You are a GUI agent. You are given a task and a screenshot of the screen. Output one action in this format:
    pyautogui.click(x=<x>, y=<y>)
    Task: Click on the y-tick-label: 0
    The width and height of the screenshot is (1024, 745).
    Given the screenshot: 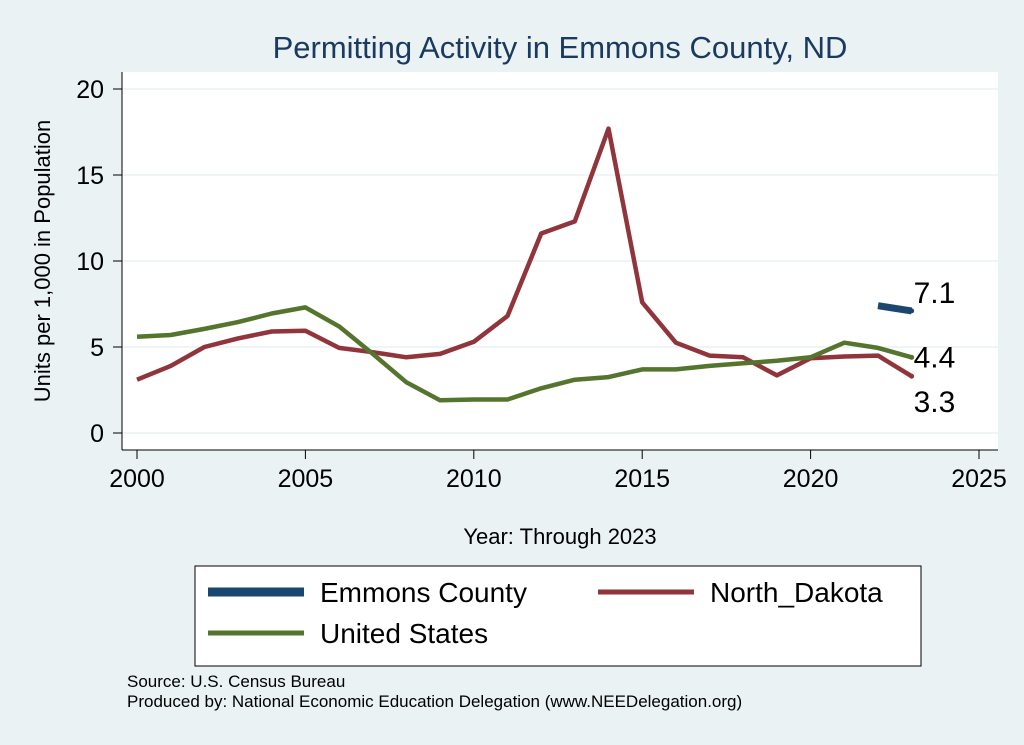 What is the action you would take?
    pyautogui.click(x=97, y=434)
    